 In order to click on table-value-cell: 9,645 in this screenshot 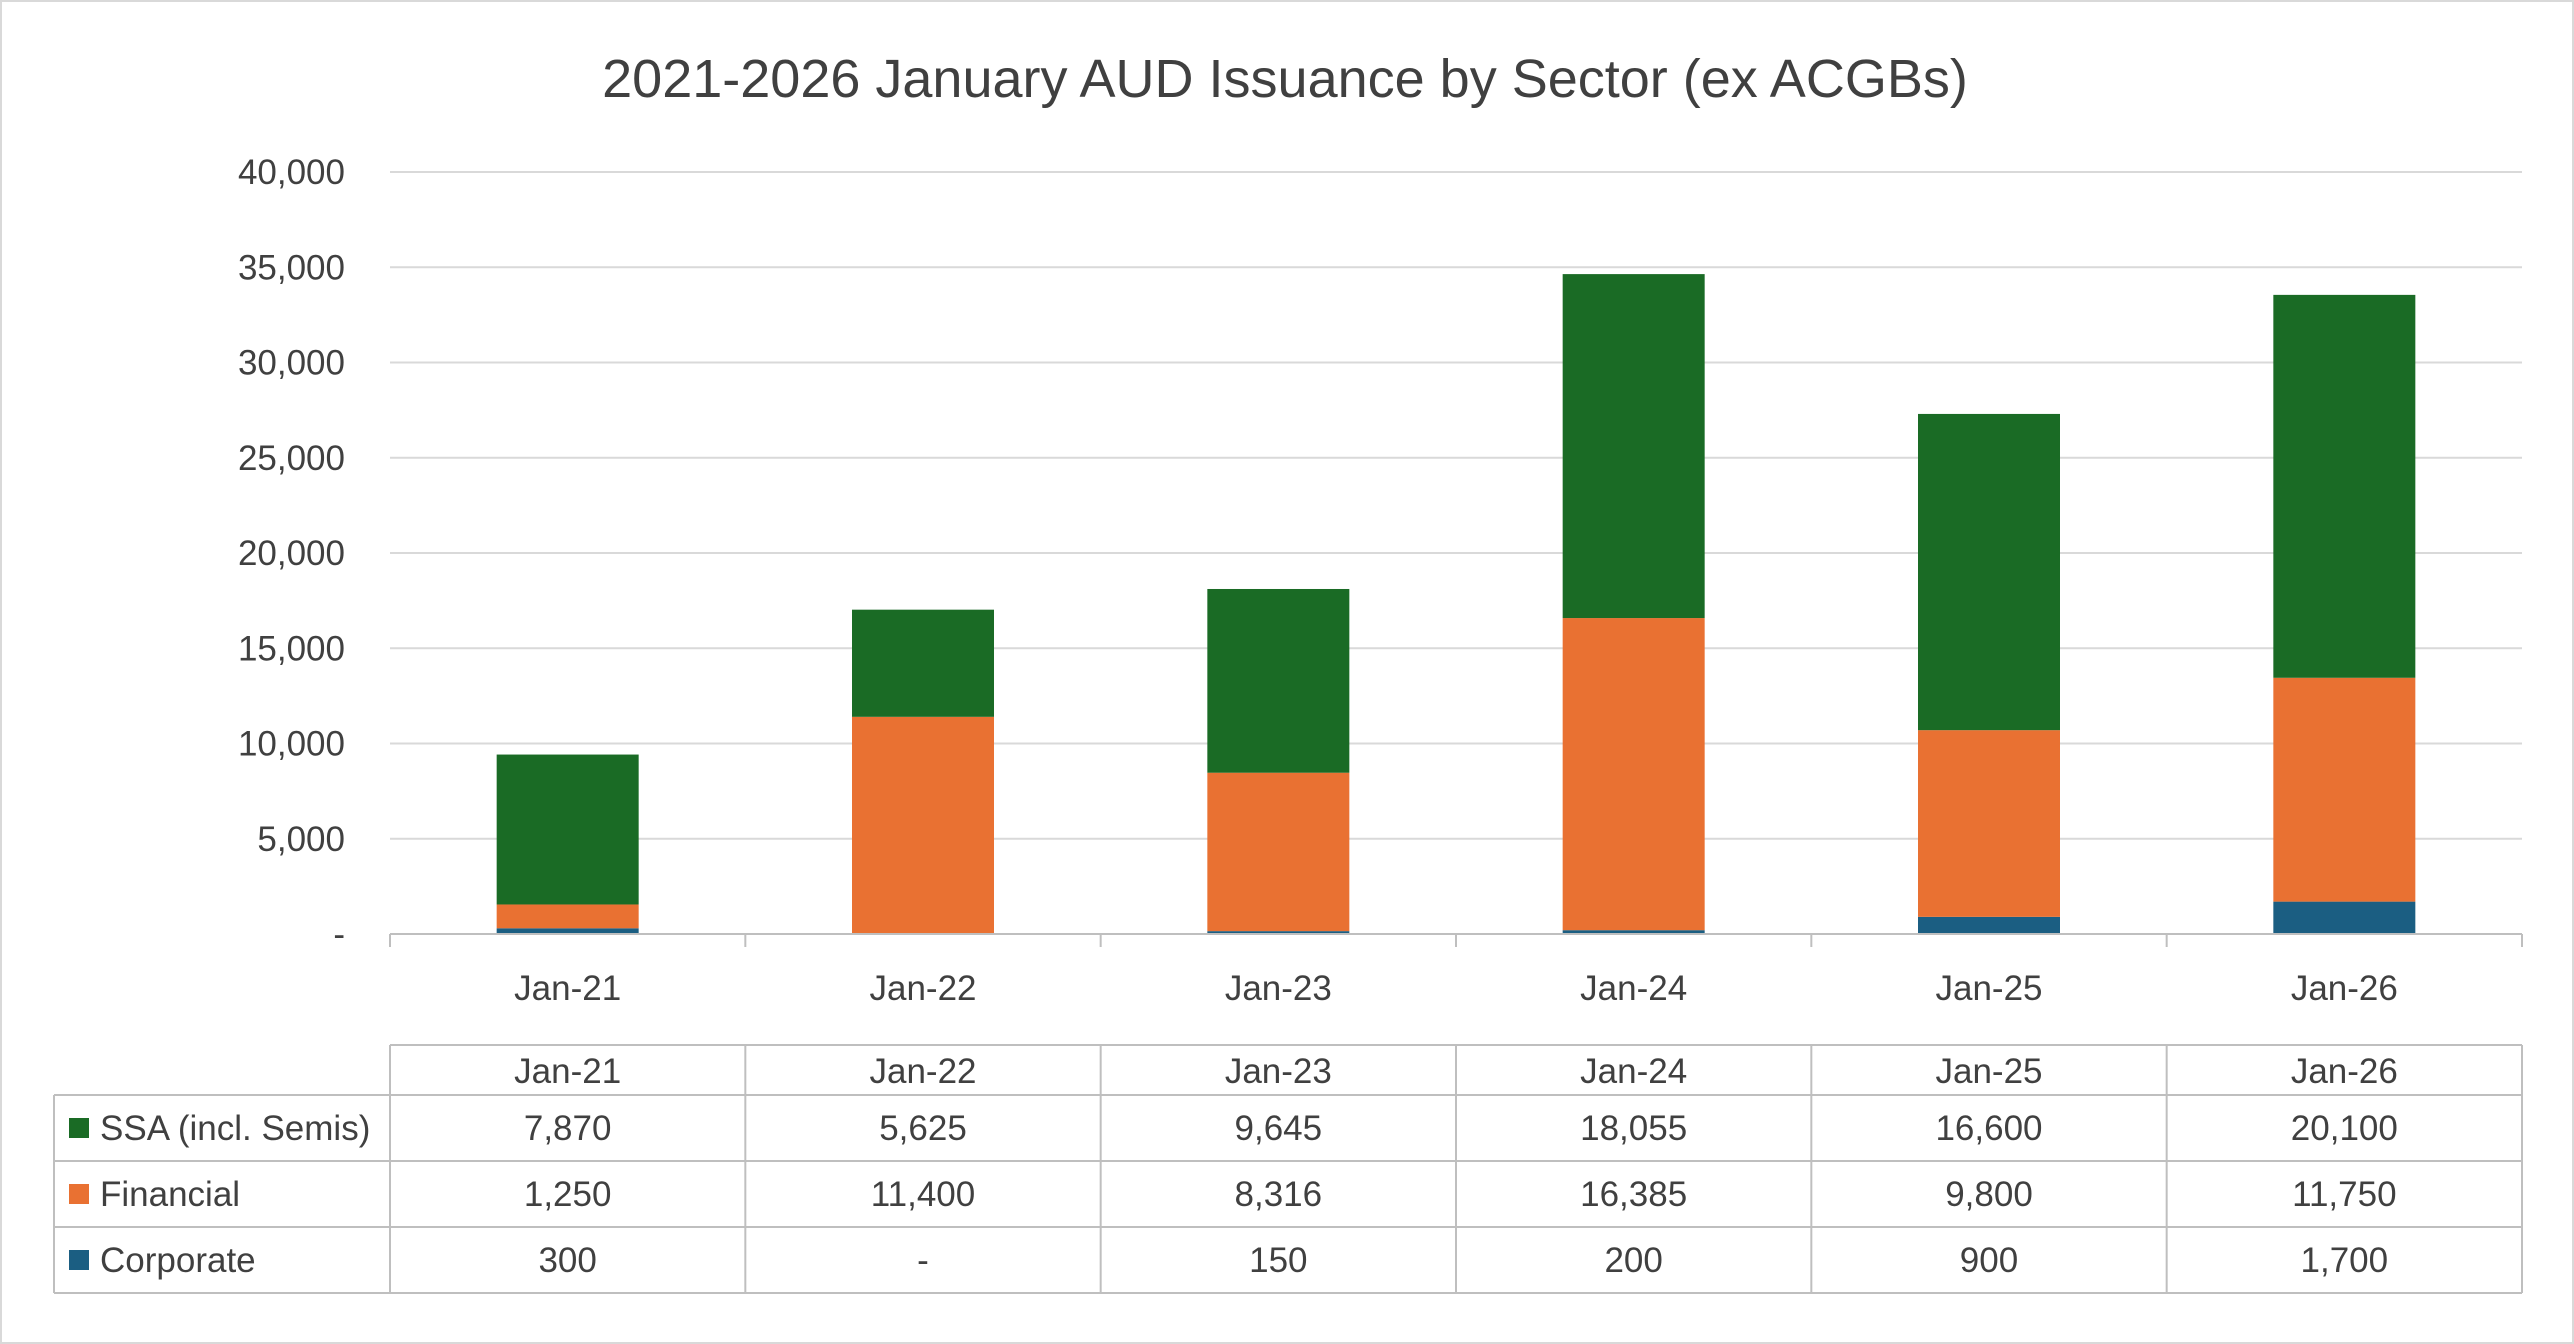, I will do `click(1279, 1128)`.